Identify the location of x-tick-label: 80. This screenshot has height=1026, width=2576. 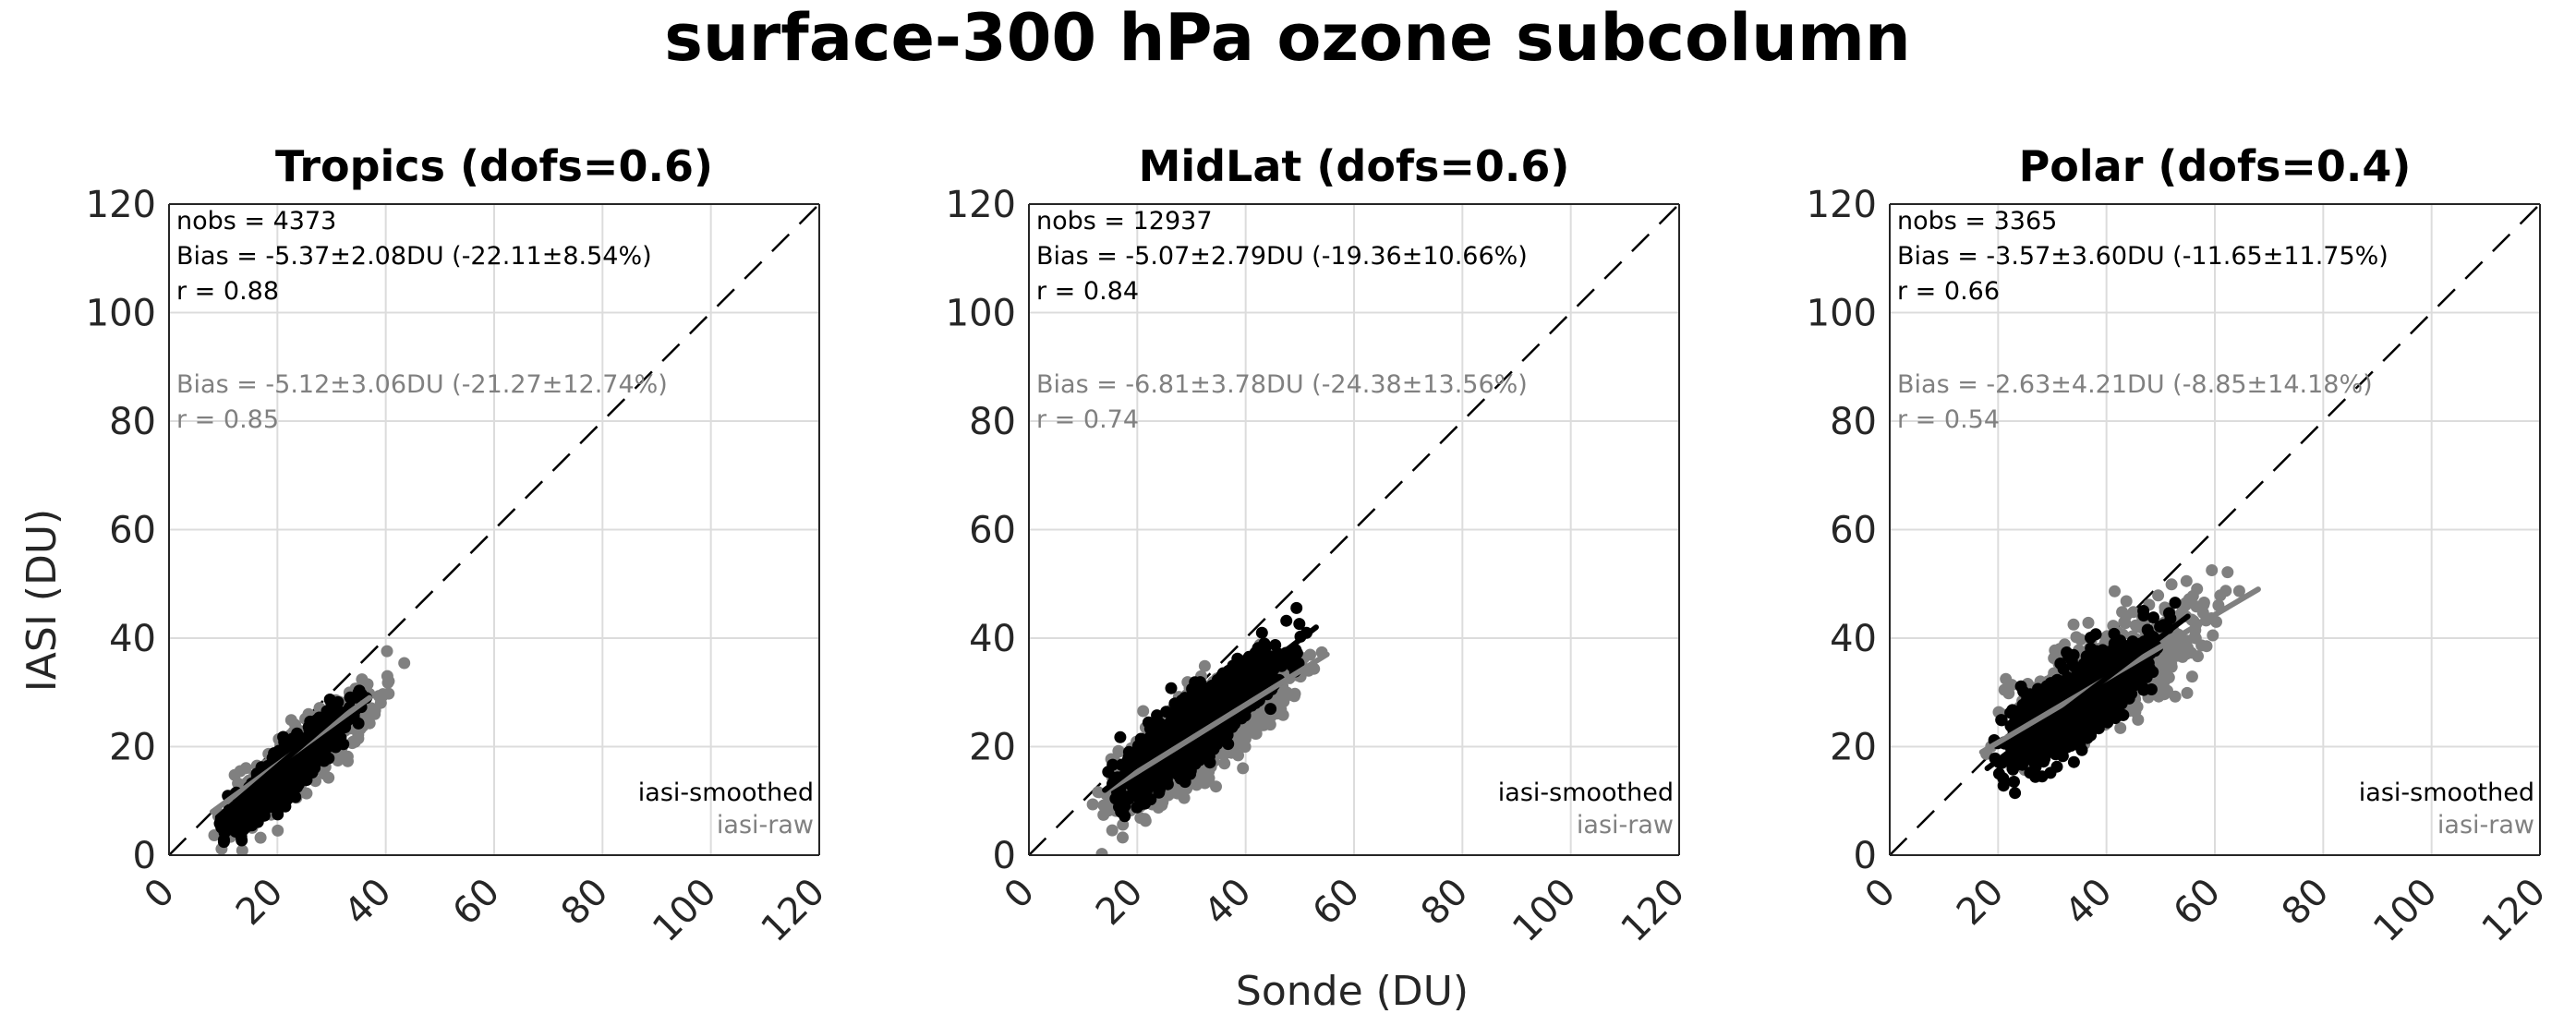
(1445, 903).